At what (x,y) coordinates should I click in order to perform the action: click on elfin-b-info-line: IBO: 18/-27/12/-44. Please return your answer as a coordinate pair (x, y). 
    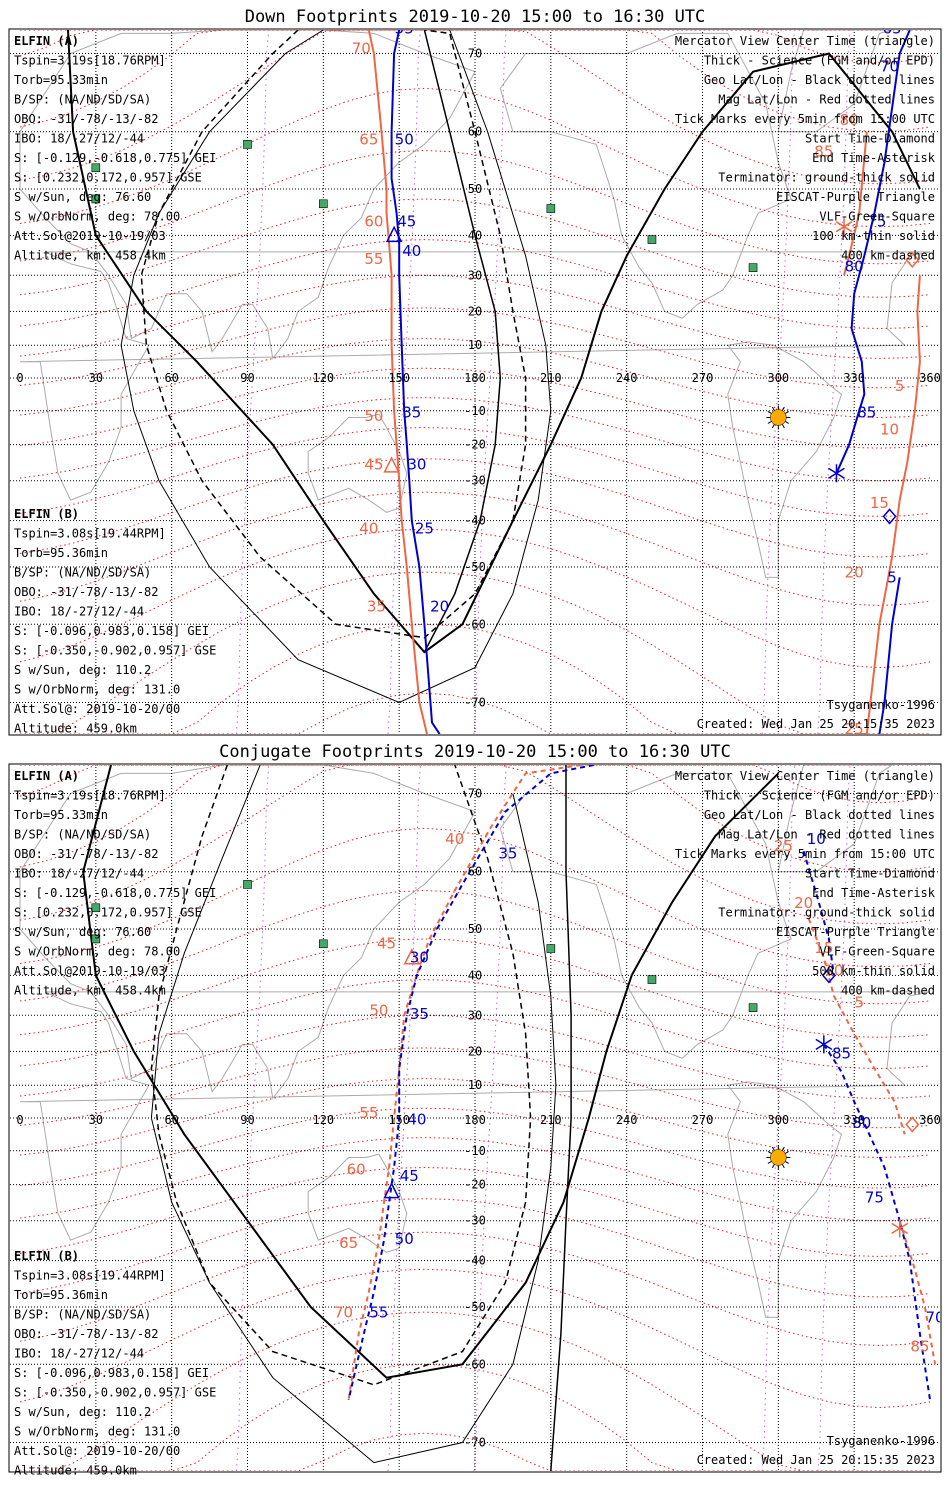
    Looking at the image, I should click on (79, 1354).